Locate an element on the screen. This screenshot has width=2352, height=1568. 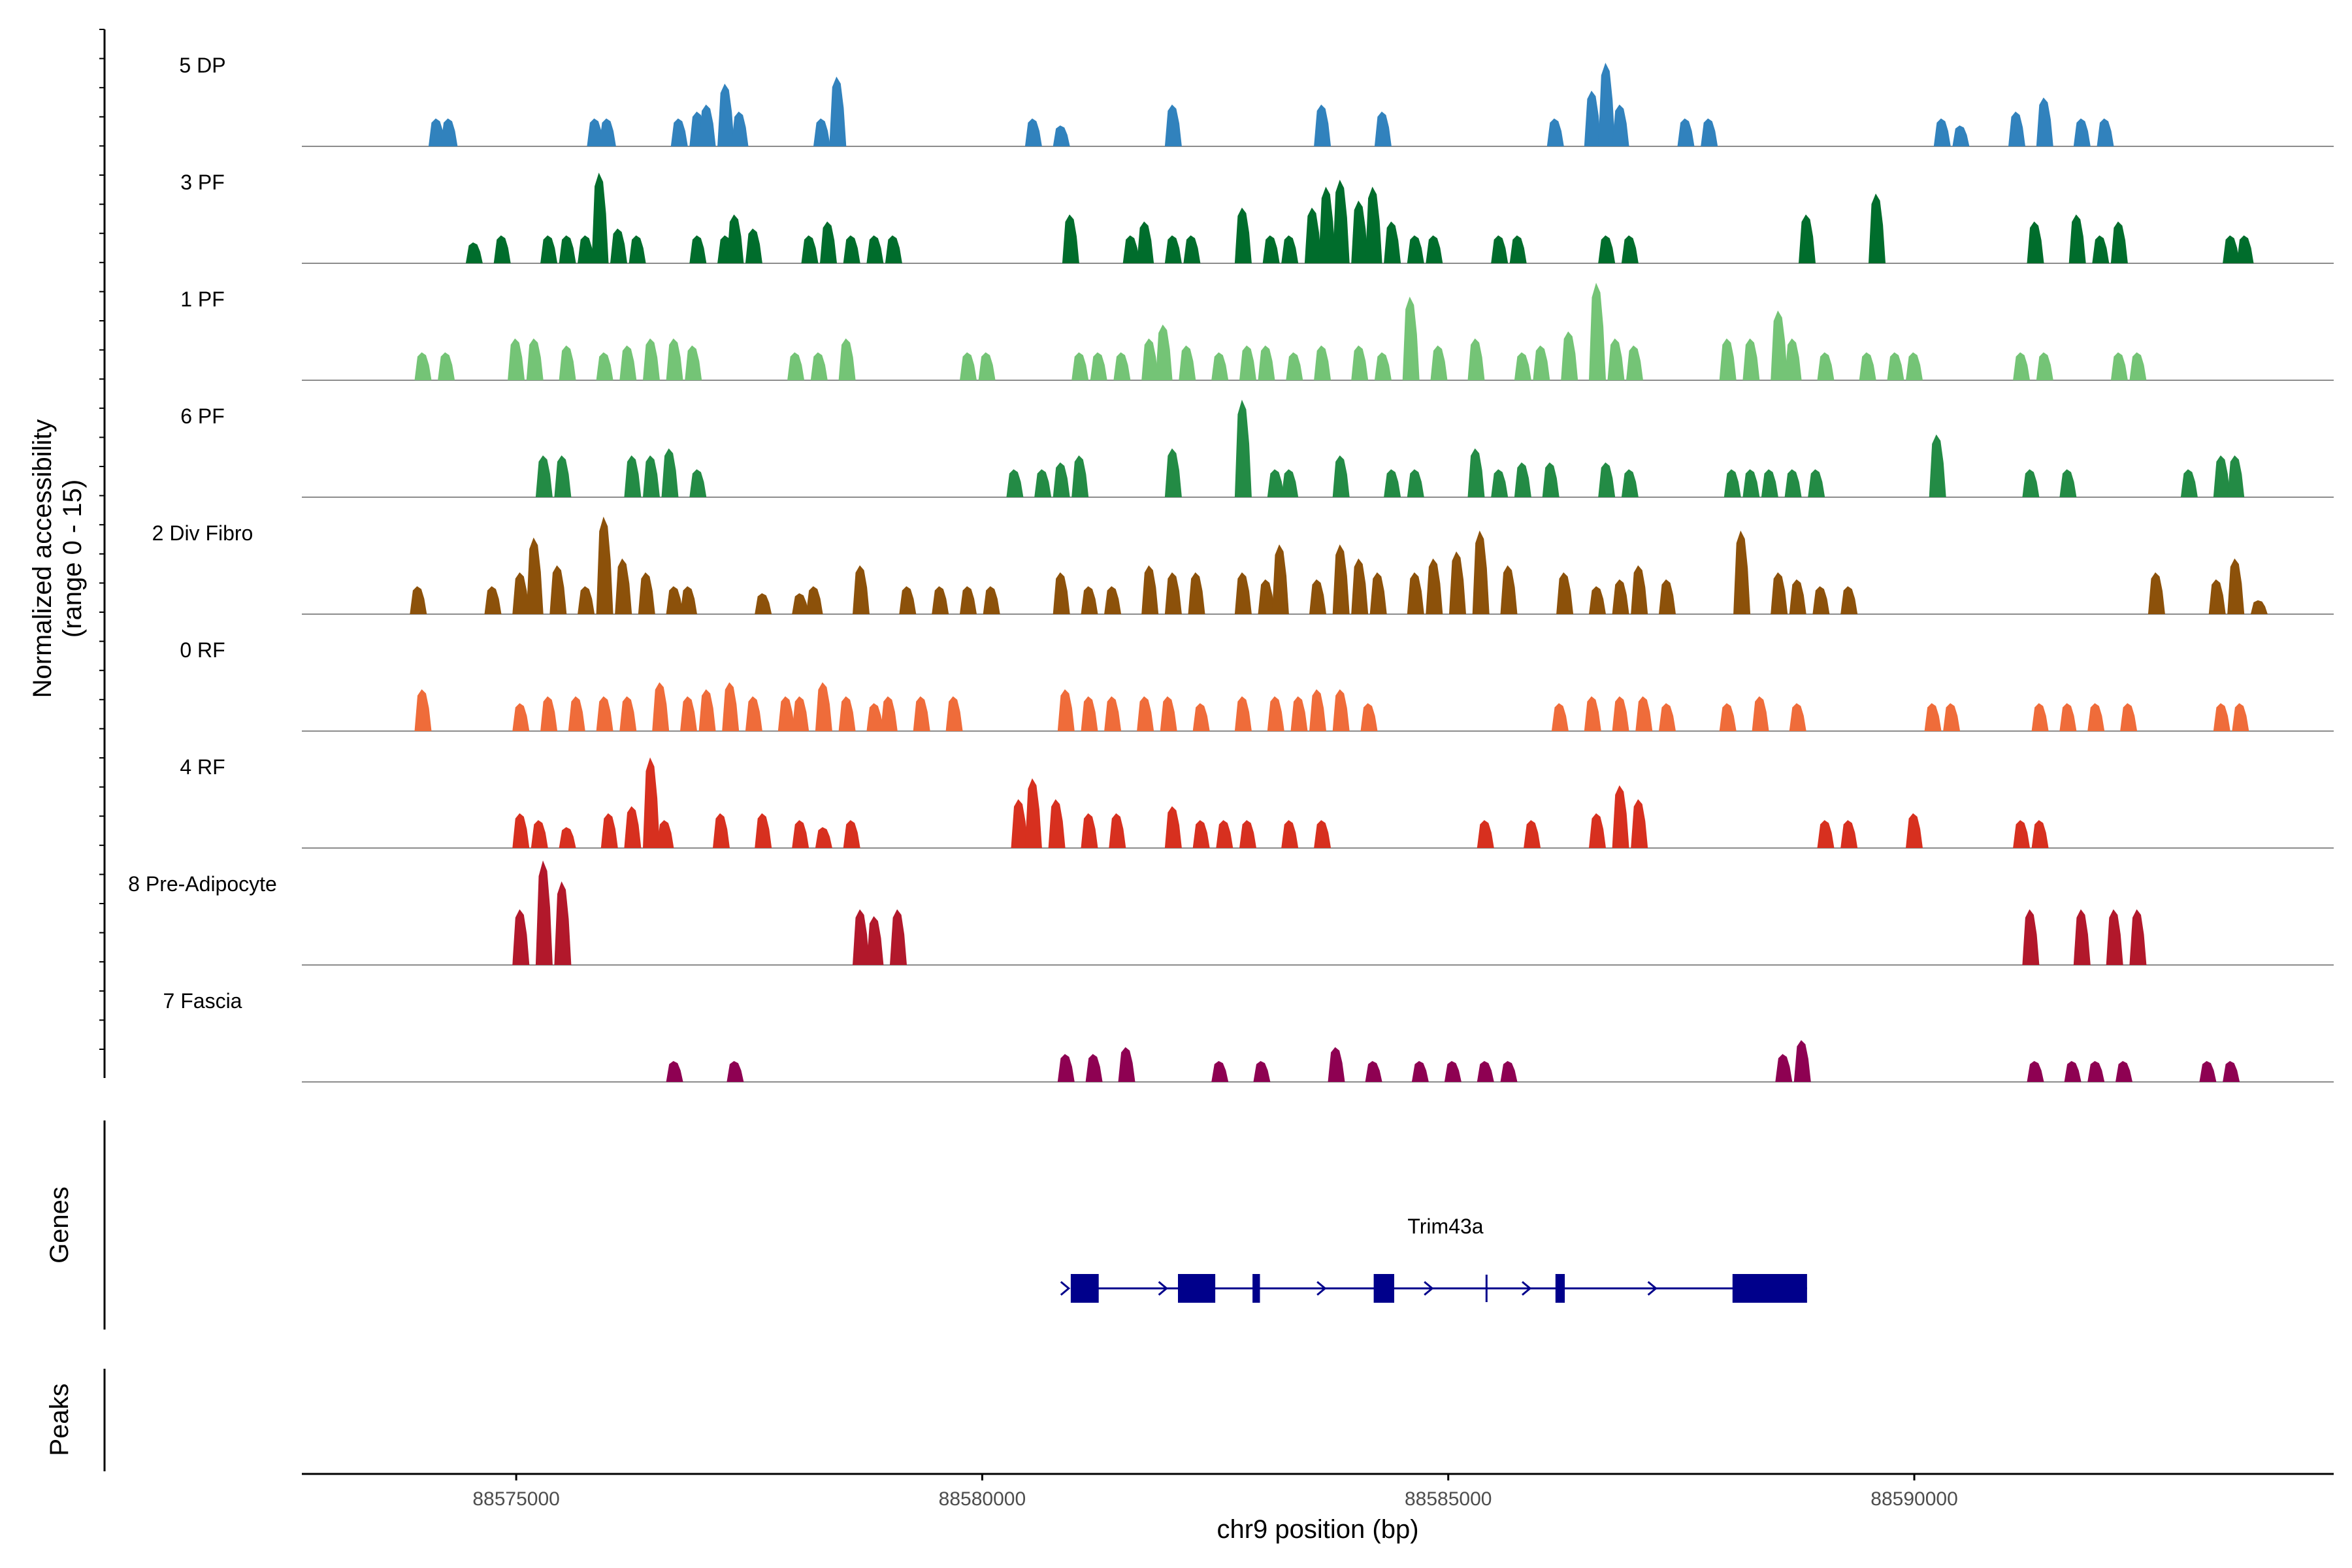
track-2-div-fibro: 2 Div Fibro is located at coordinates (1243, 565).